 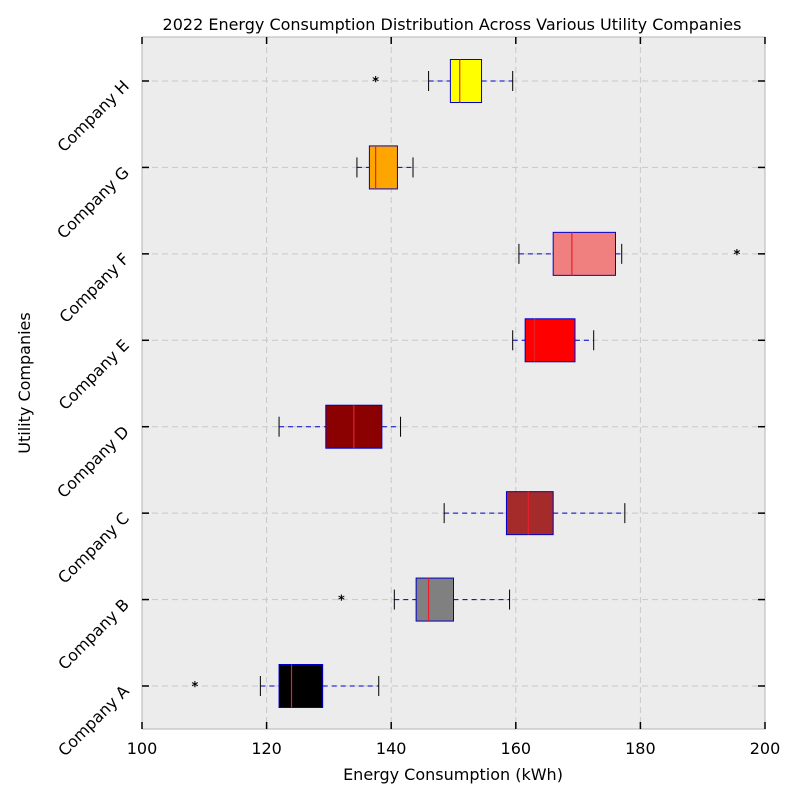 I want to click on y-tick-label: Company H, so click(x=92, y=115).